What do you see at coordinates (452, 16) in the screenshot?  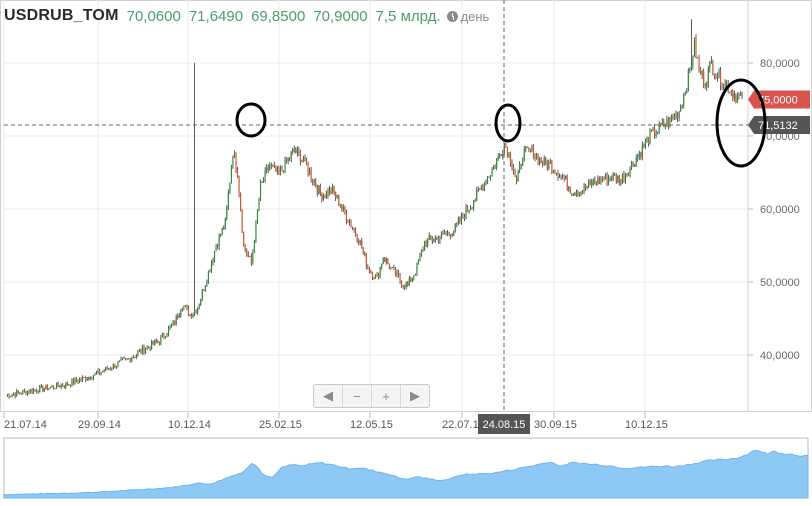 I see `clock-icon` at bounding box center [452, 16].